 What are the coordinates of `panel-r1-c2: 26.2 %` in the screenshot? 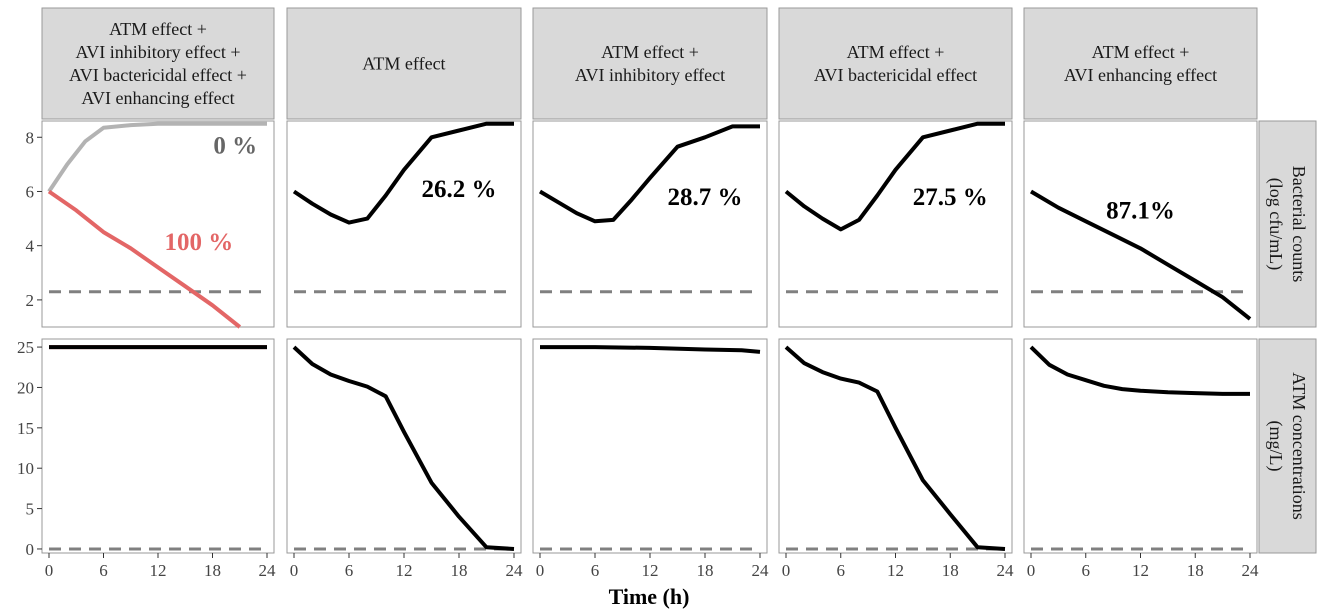 It's located at (404, 224).